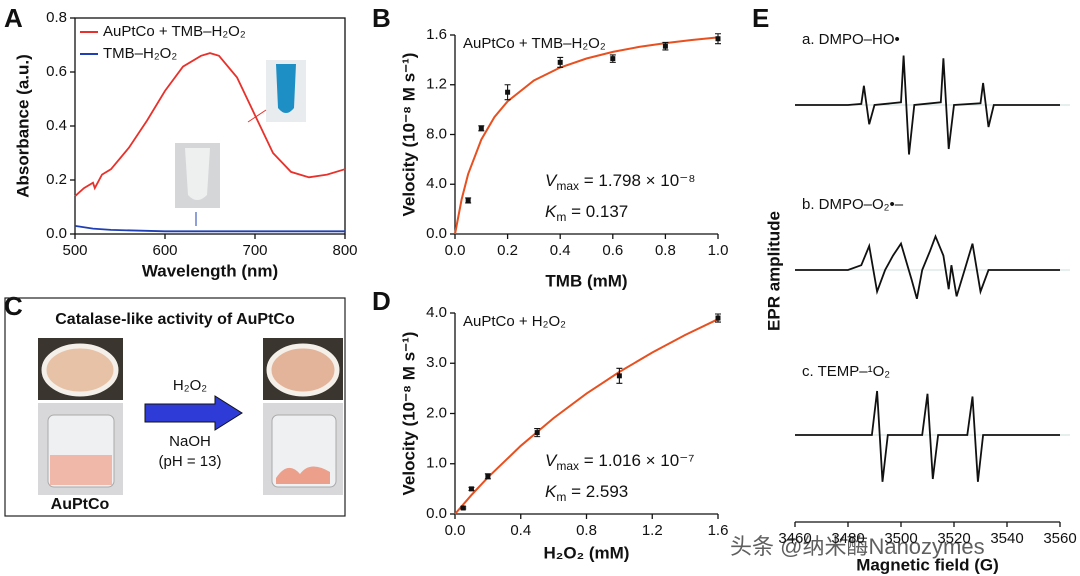 Image resolution: width=1080 pixels, height=576 pixels. Describe the element at coordinates (718, 530) in the screenshot. I see `x-tick-label: 1.6` at that location.